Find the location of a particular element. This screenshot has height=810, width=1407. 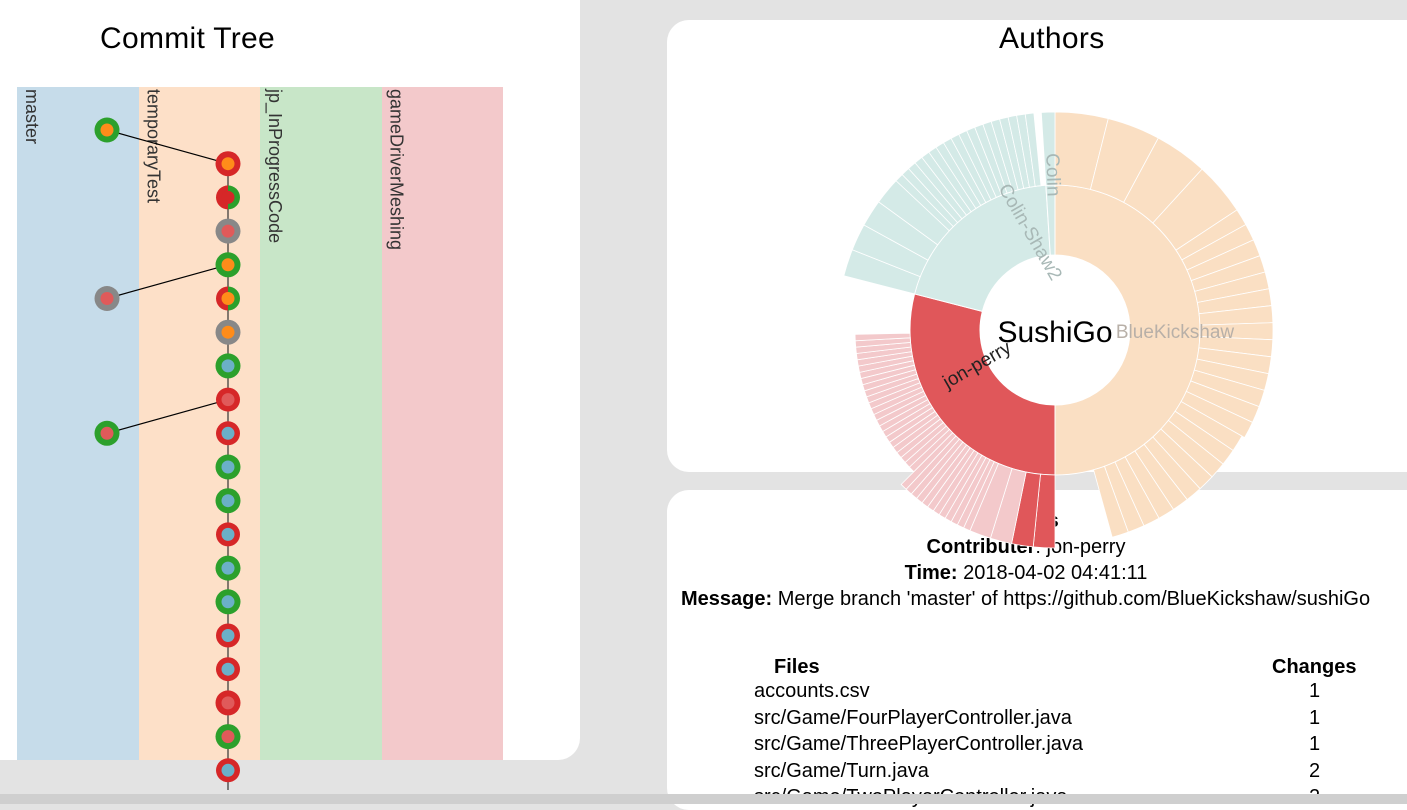

message-label: Message: is located at coordinates (727, 599).